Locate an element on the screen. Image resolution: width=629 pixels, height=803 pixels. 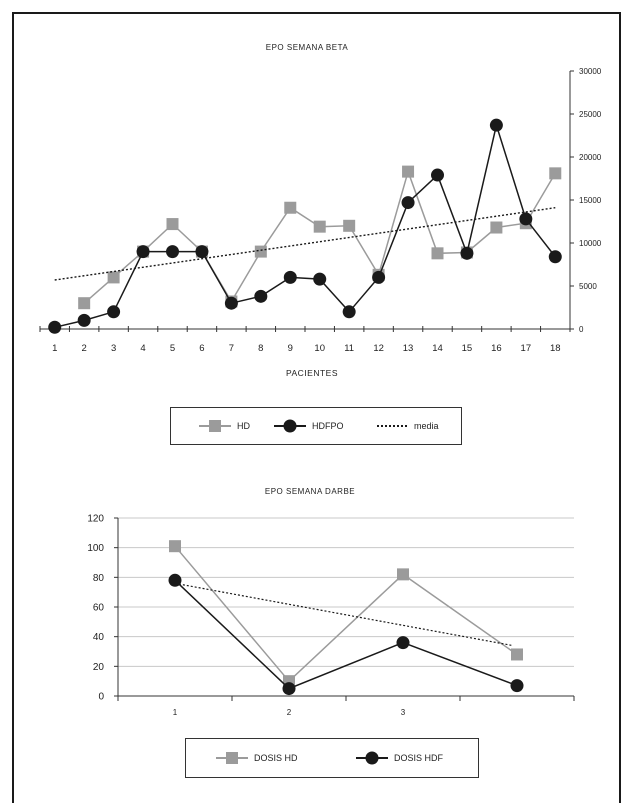
y-tick-label: 25000 is located at coordinates (590, 114).